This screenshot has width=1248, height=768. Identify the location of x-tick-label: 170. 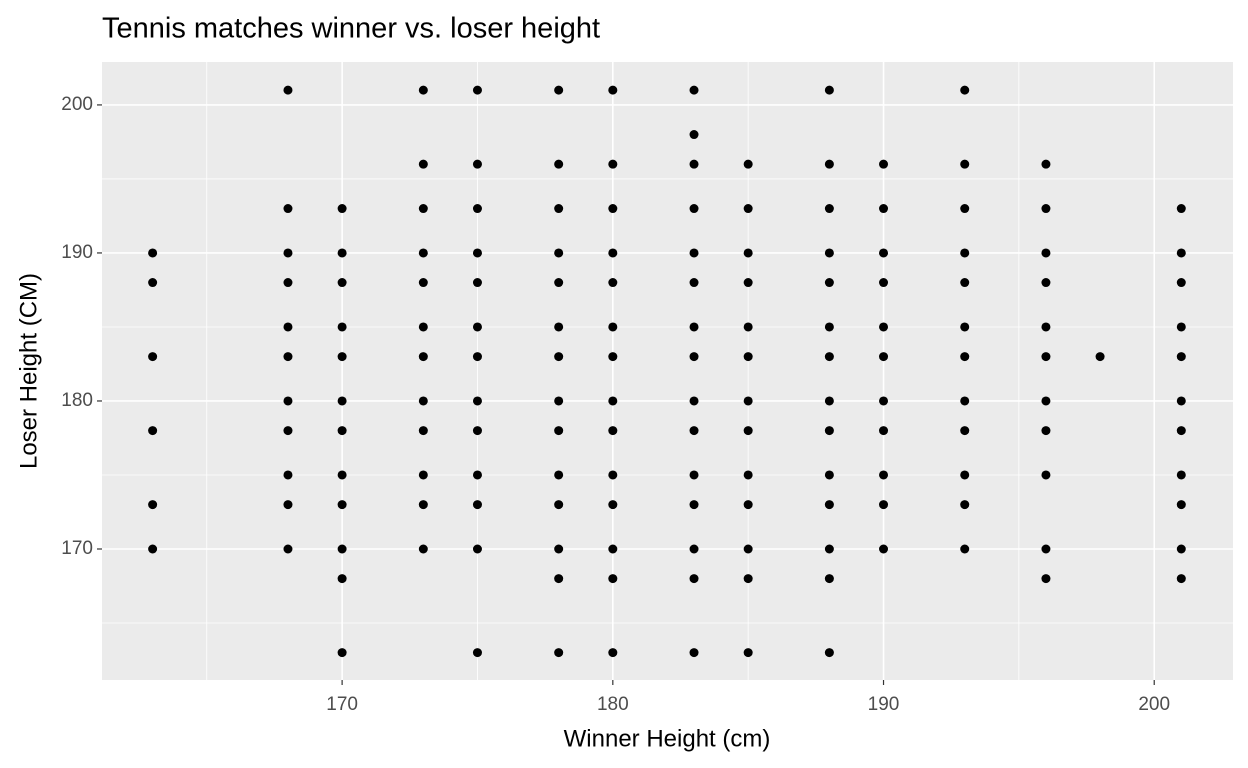
(342, 704).